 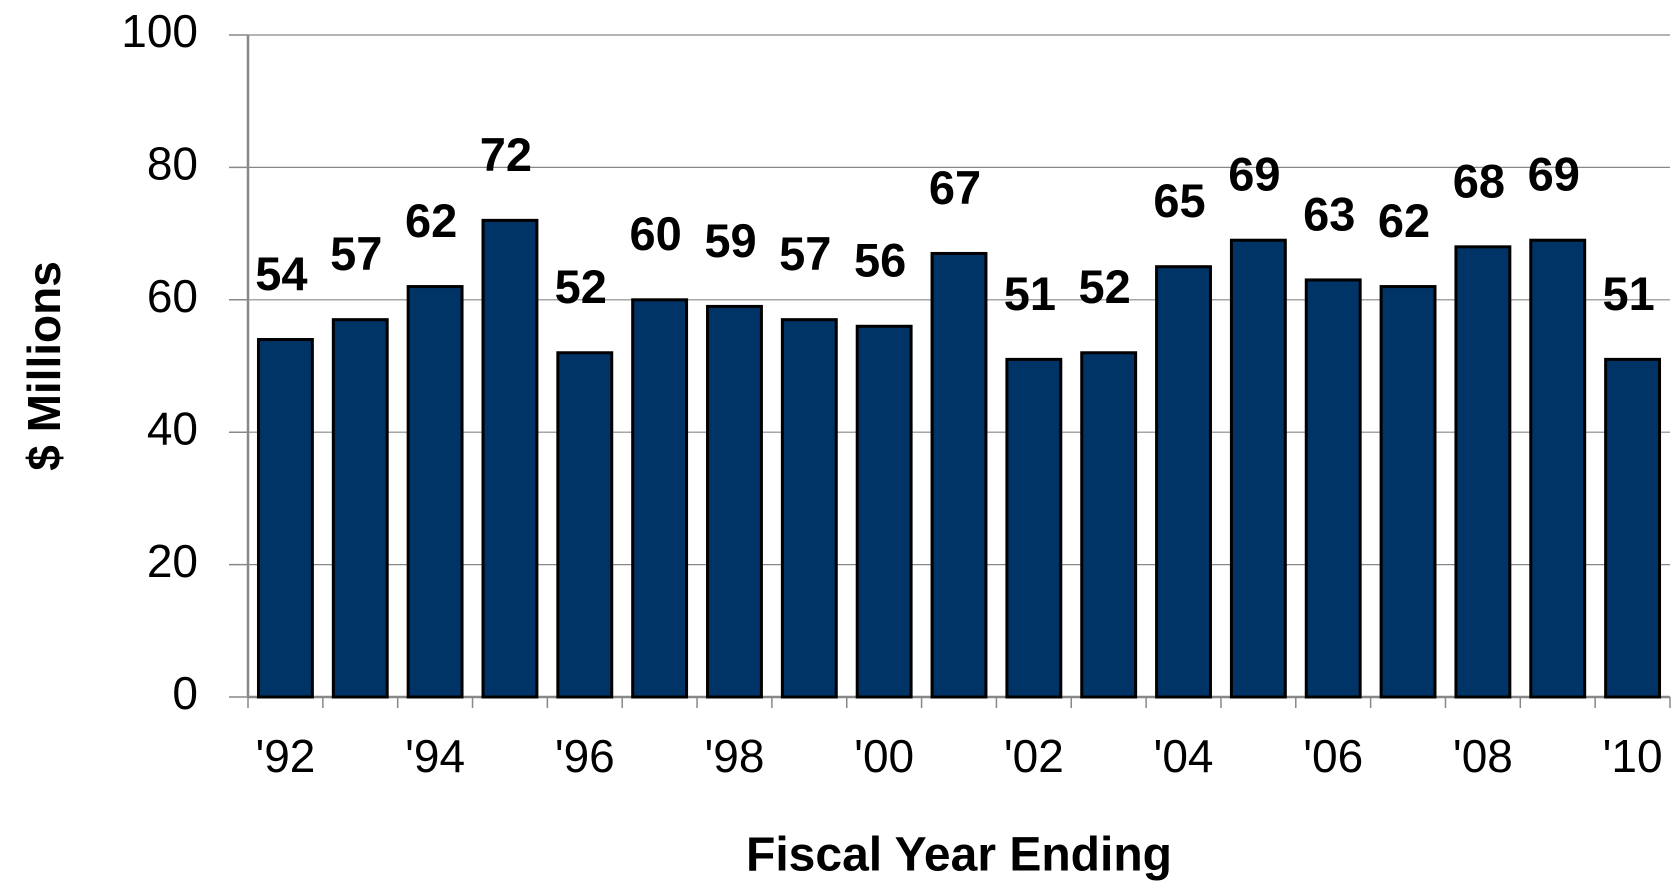 What do you see at coordinates (730, 240) in the screenshot?
I see `data-label: 59` at bounding box center [730, 240].